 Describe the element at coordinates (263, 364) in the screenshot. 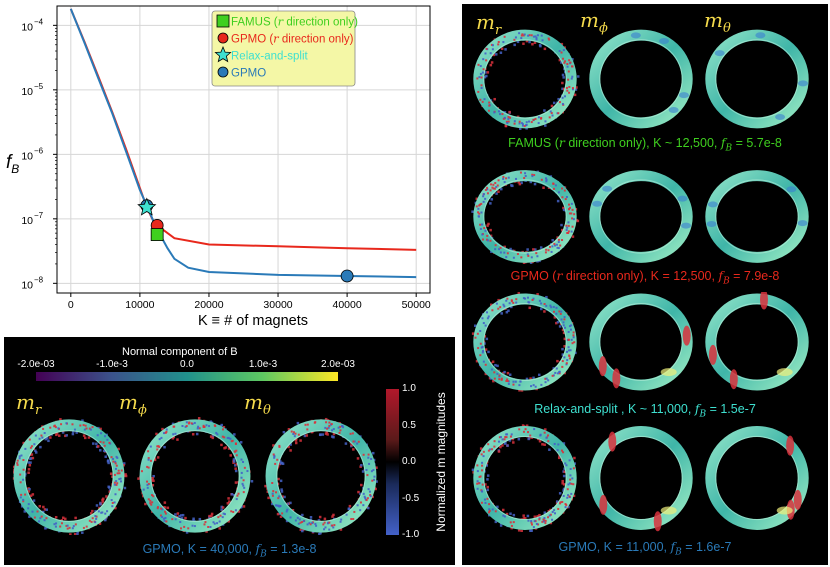

I see `normal-colorbar-tick: 1.0e-3` at that location.